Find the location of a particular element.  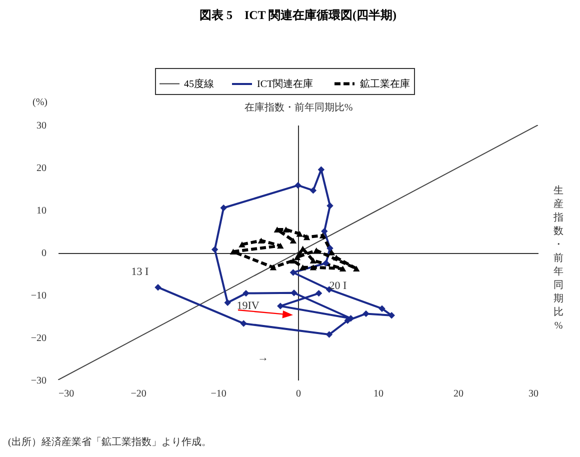

y-tick-label: −30 is located at coordinates (38, 381).